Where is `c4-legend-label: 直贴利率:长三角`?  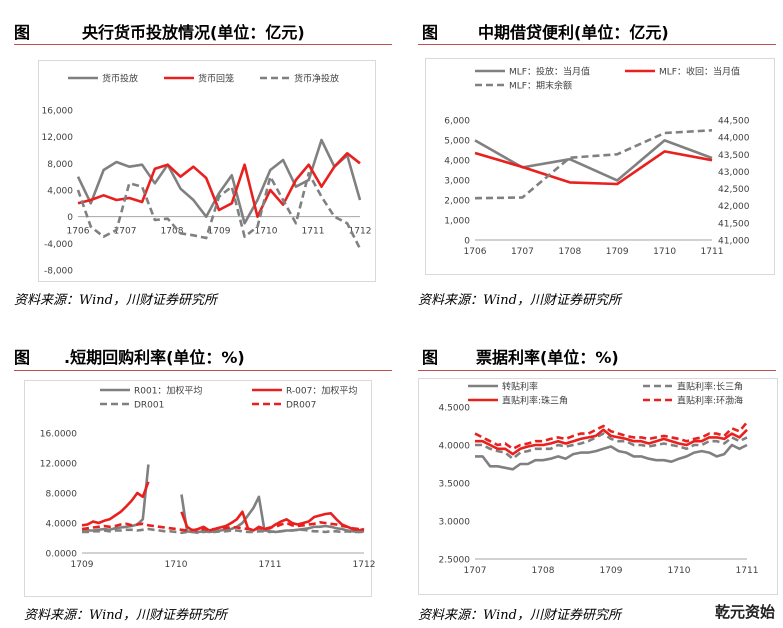
c4-legend-label: 直贴利率:长三角 is located at coordinates (710, 387).